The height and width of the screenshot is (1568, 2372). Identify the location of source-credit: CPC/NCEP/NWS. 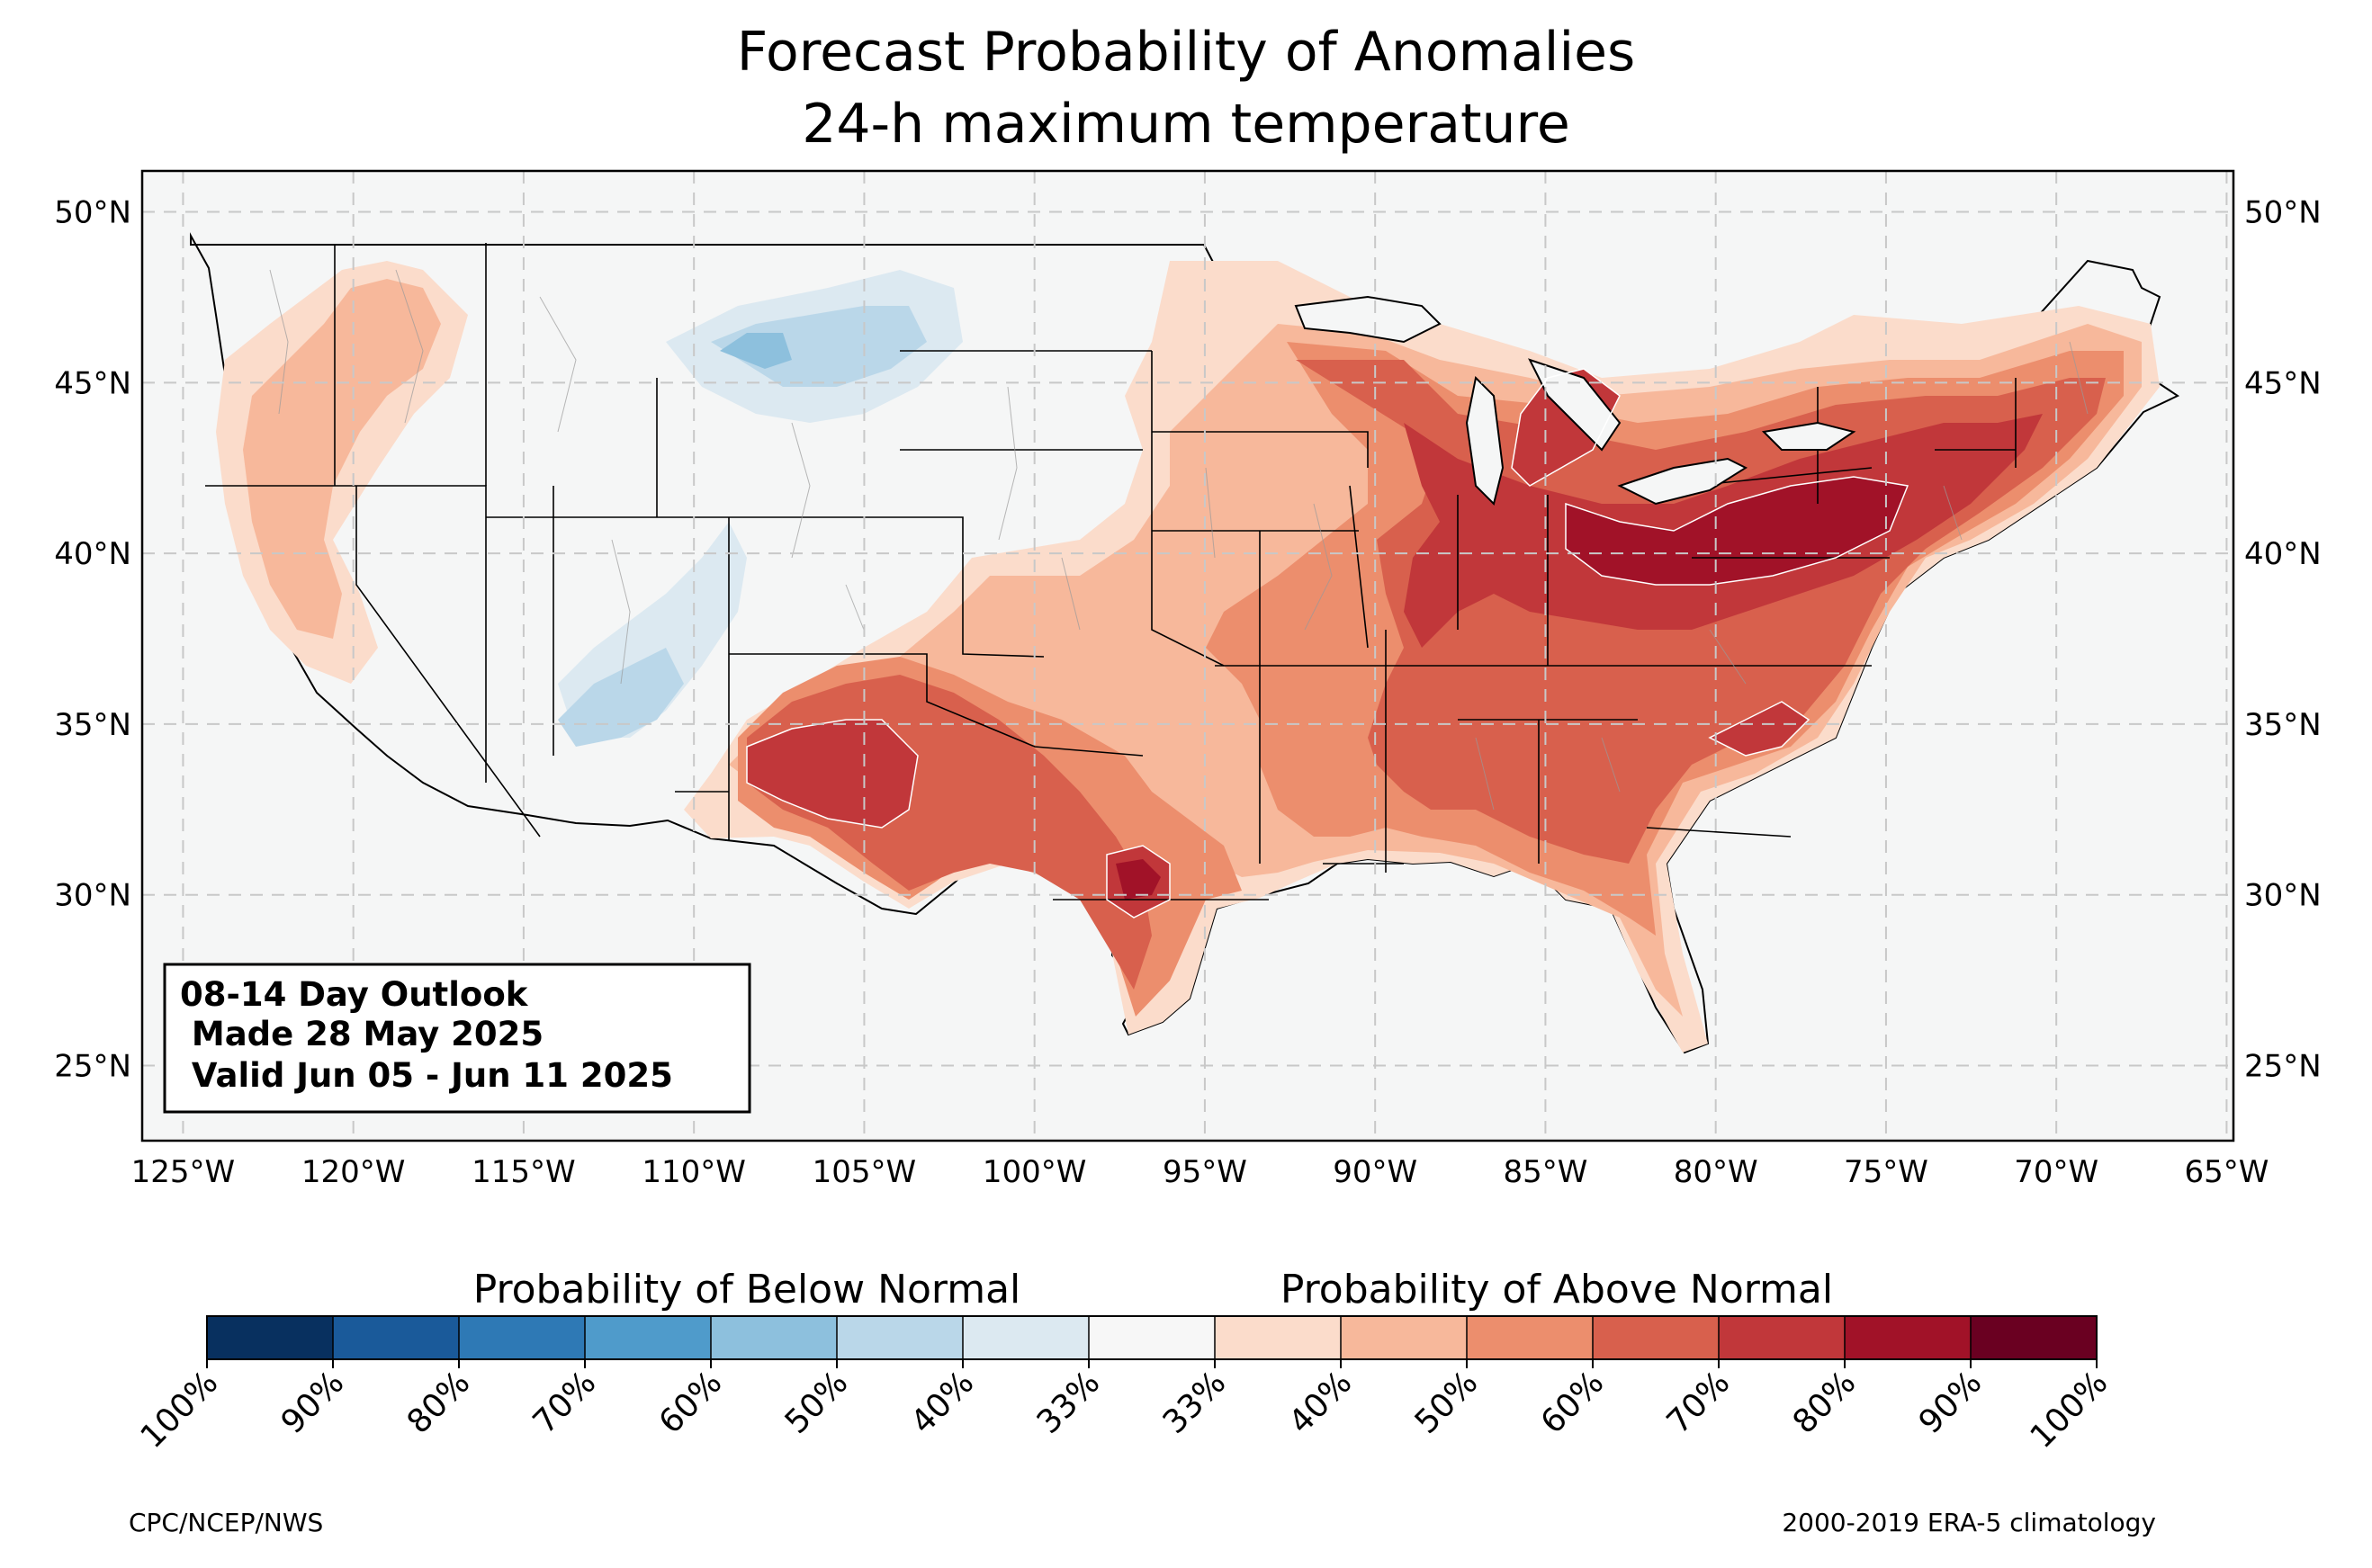
(226, 1522).